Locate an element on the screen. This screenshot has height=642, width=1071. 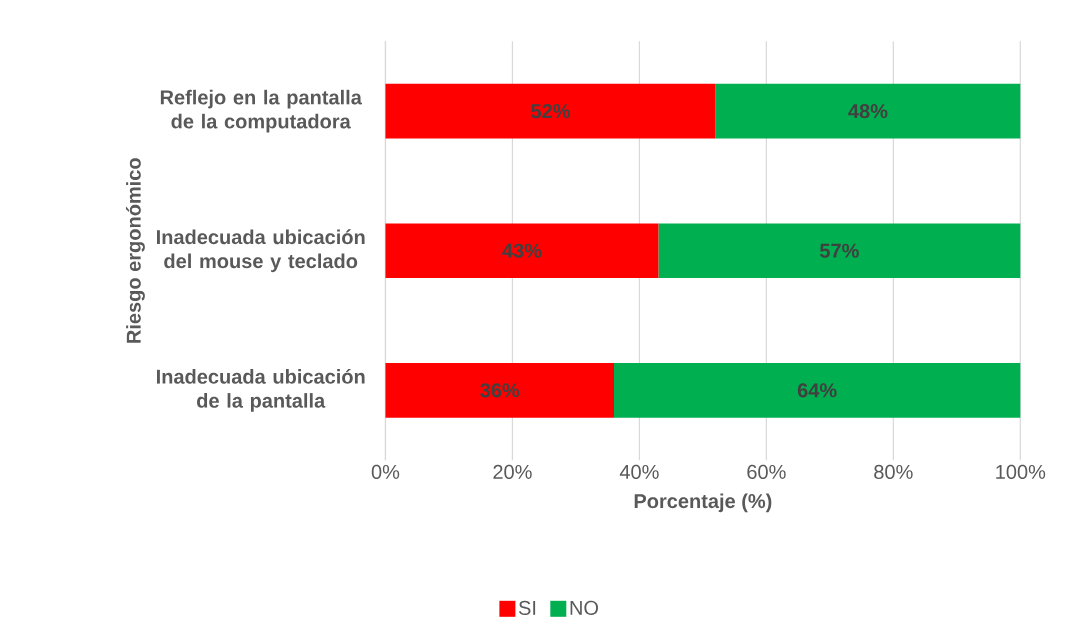
y-tick-label: Inadecuada ubicación de la pantalla is located at coordinates (260, 390).